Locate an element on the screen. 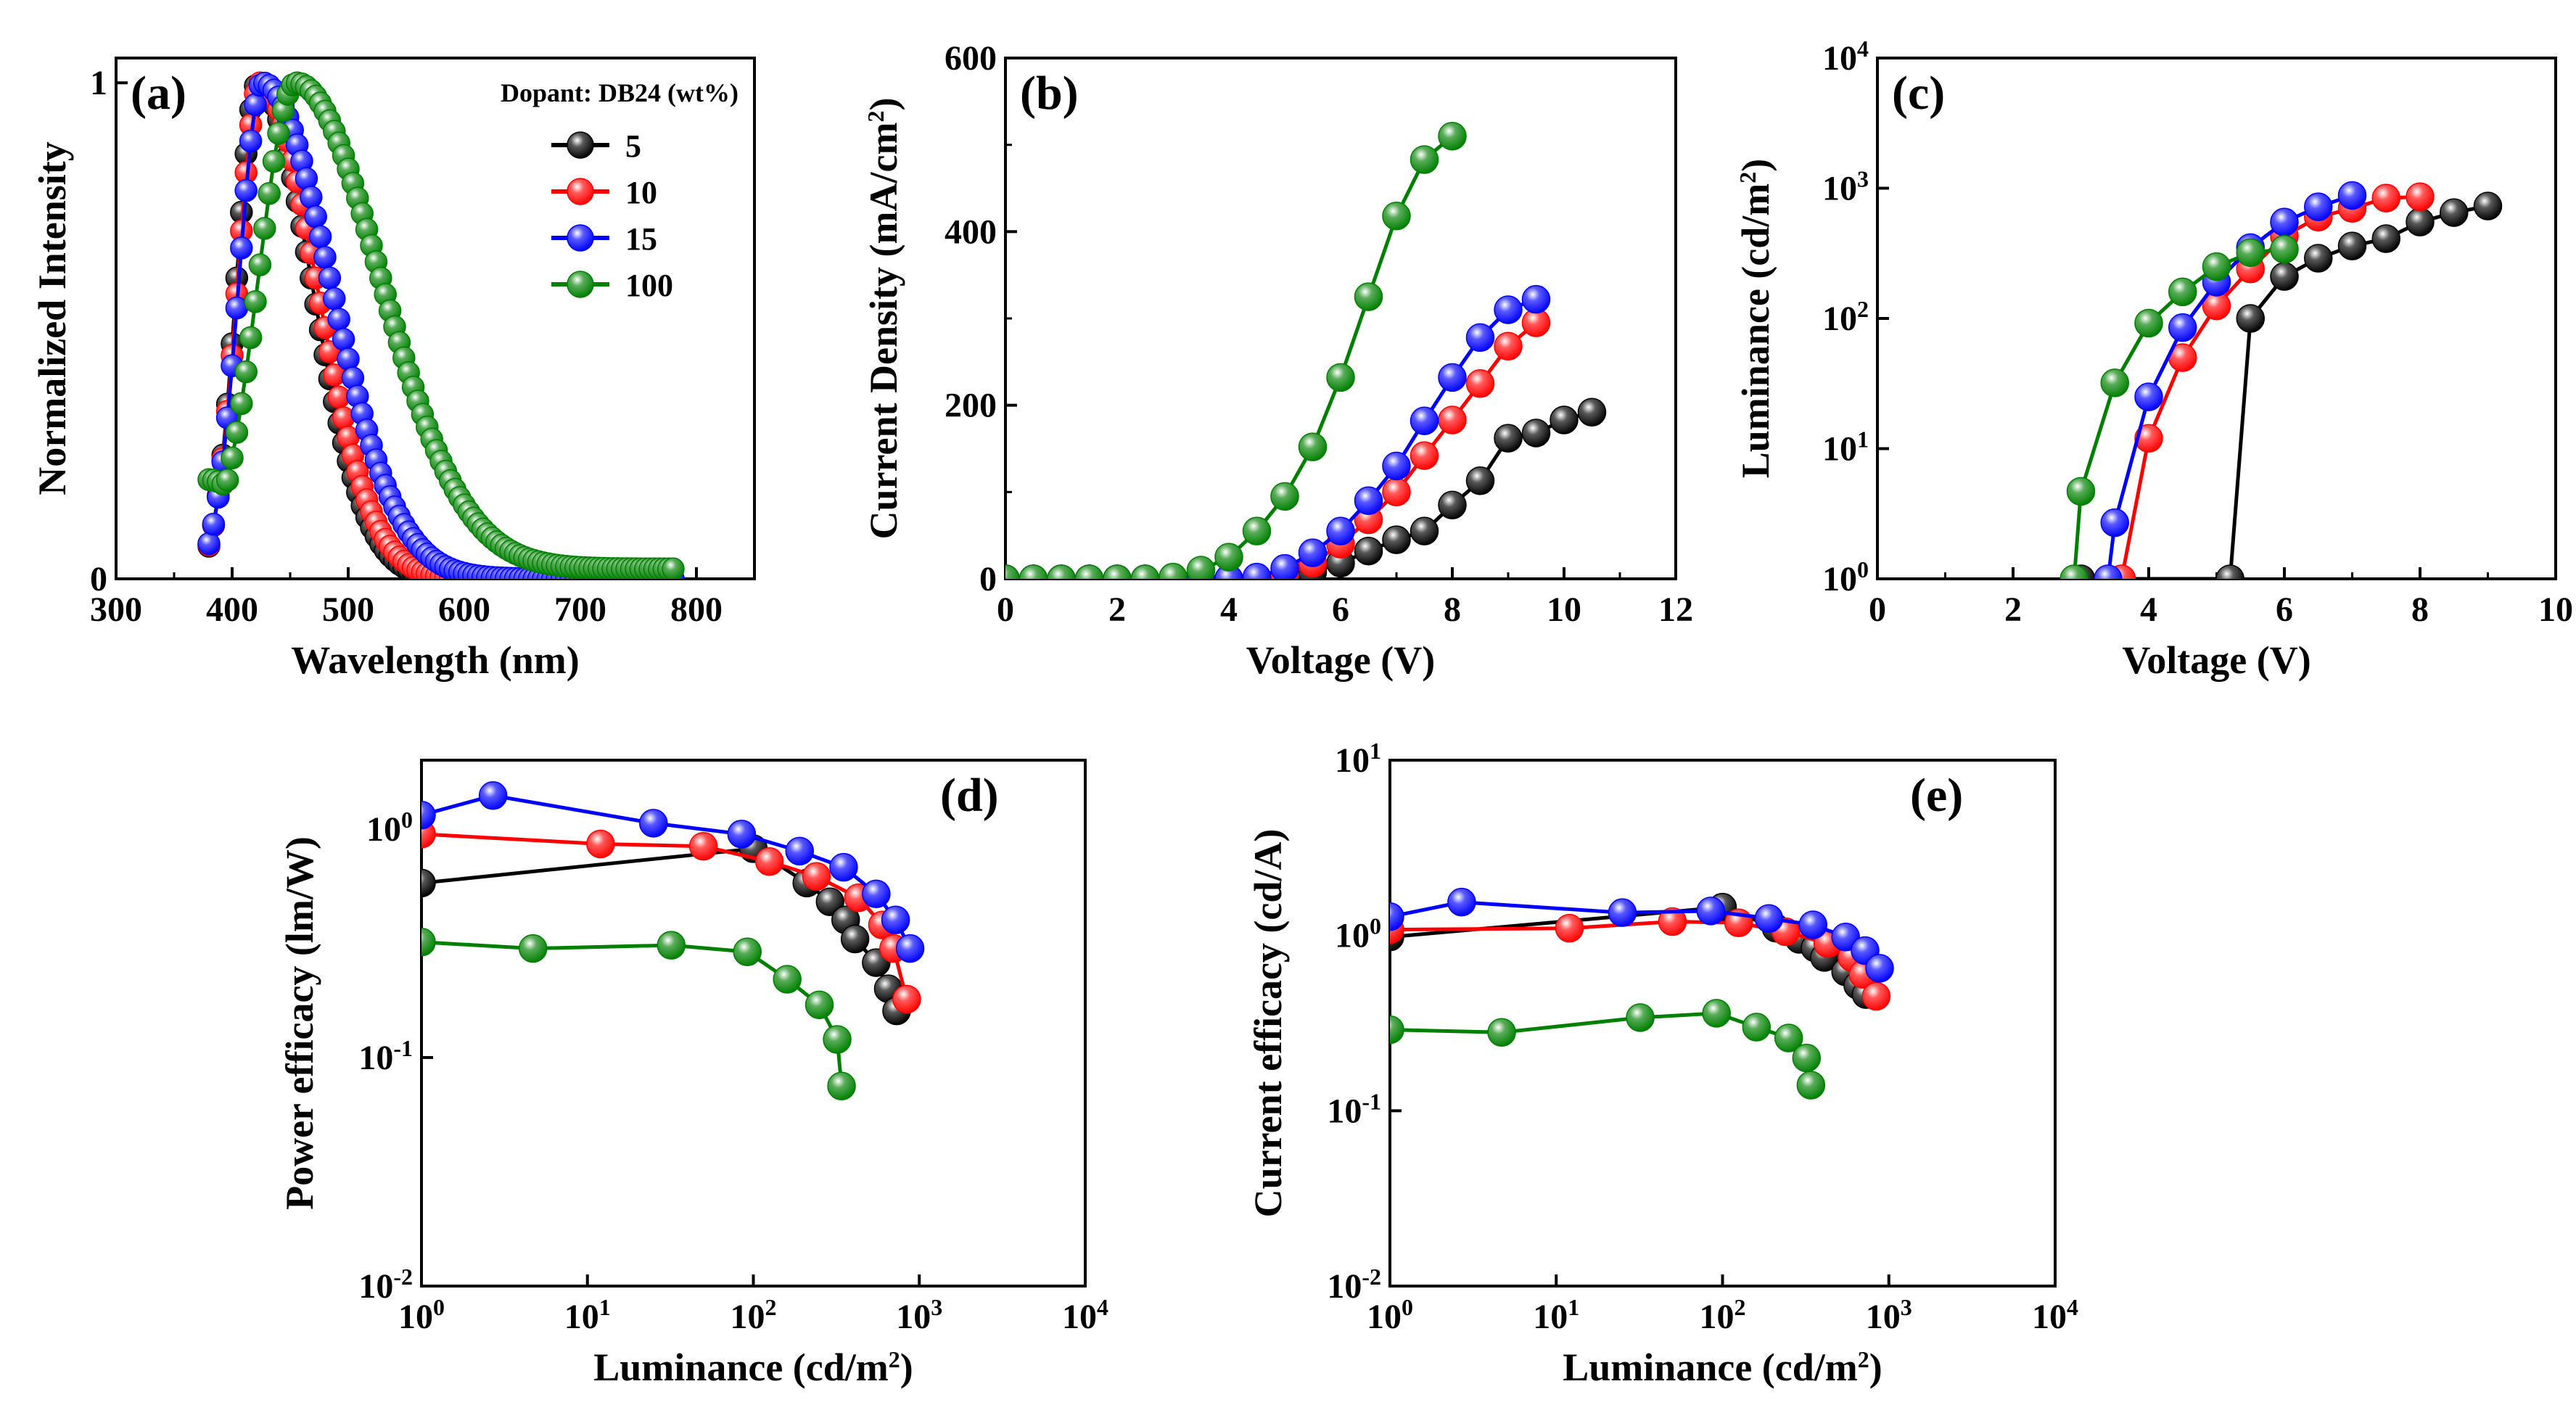 This screenshot has height=1413, width=2576. y-tick-label: 10² is located at coordinates (1845, 317).